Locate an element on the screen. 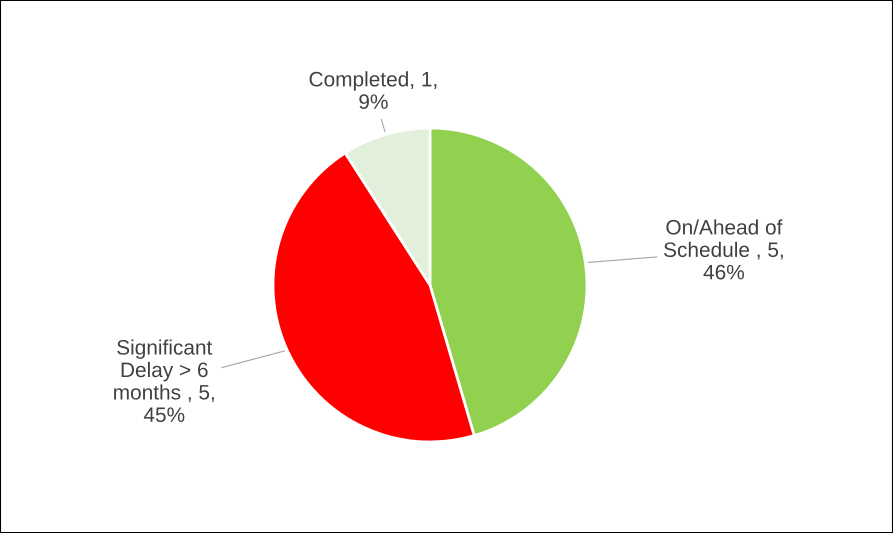 The height and width of the screenshot is (533, 893). slice-label: On/Ahead of Schedule , 5, 46% is located at coordinates (723, 249).